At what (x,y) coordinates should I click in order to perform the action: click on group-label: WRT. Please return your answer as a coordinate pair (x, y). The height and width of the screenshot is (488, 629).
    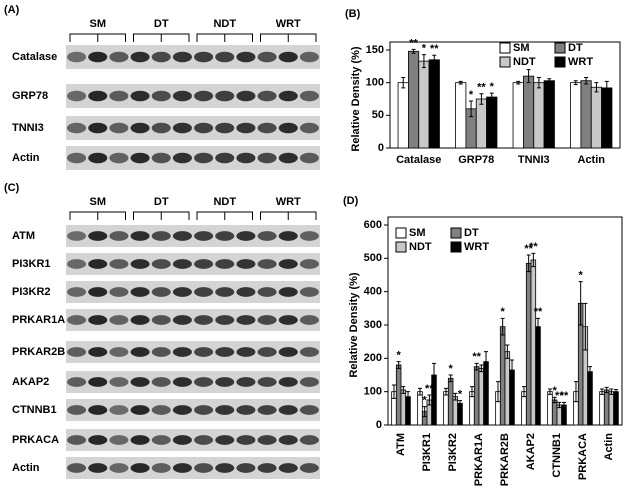
    Looking at the image, I should click on (288, 202).